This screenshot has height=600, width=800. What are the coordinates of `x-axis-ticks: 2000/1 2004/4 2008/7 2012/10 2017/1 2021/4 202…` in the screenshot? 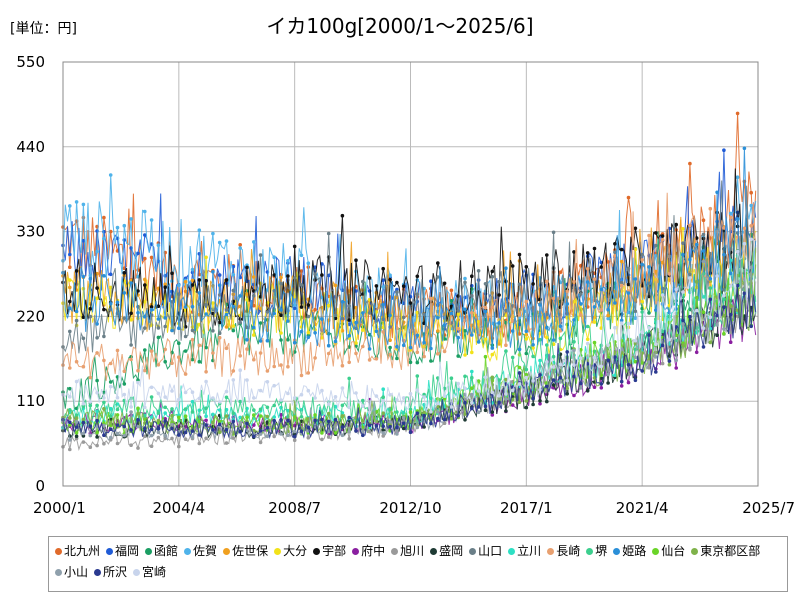 It's located at (414, 508).